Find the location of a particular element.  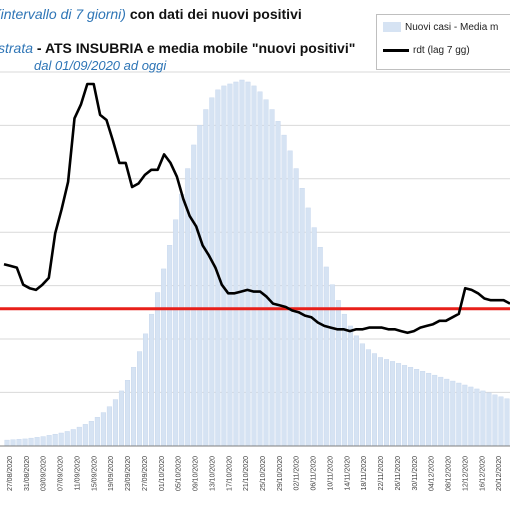

x-tick-label: 26/11/2020 is located at coordinates (398, 473).